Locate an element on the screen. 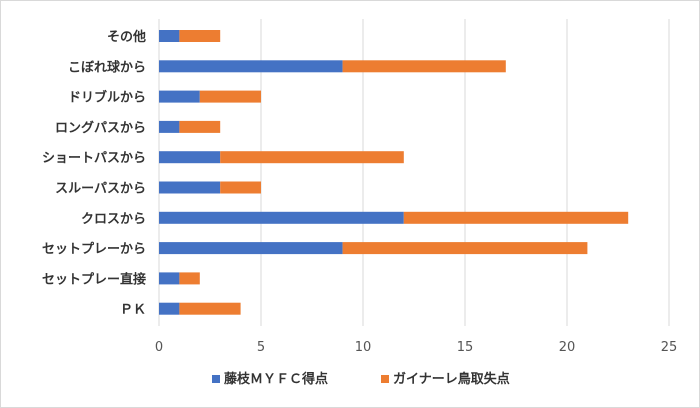 The image size is (700, 408). category-label: スルーパスから is located at coordinates (100, 189).